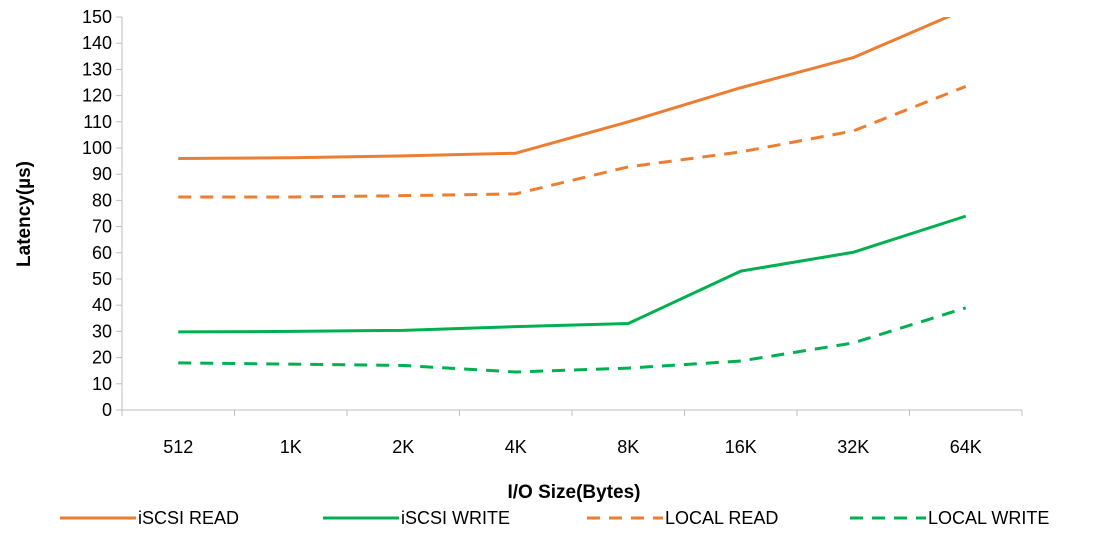 The width and height of the screenshot is (1107, 538). What do you see at coordinates (102, 253) in the screenshot?
I see `y-tick-label: 60` at bounding box center [102, 253].